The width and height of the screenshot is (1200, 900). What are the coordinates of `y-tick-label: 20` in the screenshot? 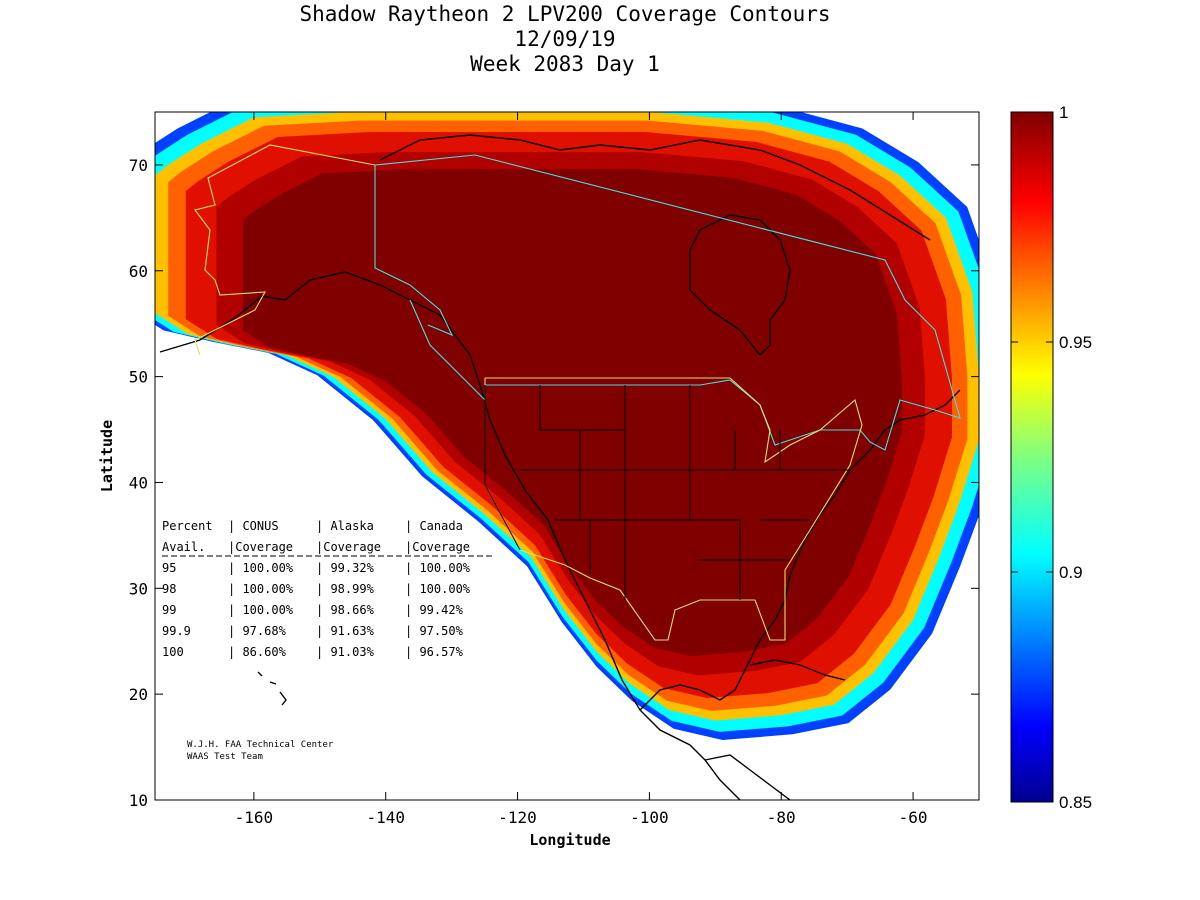 It's located at (138, 694).